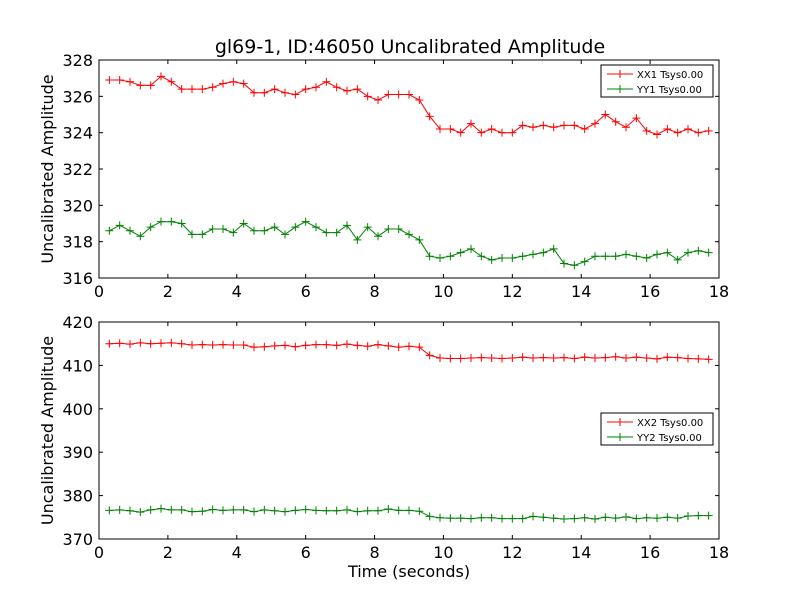 The height and width of the screenshot is (605, 800). Describe the element at coordinates (719, 291) in the screenshot. I see `chart1-x-tick-label: 18` at that location.